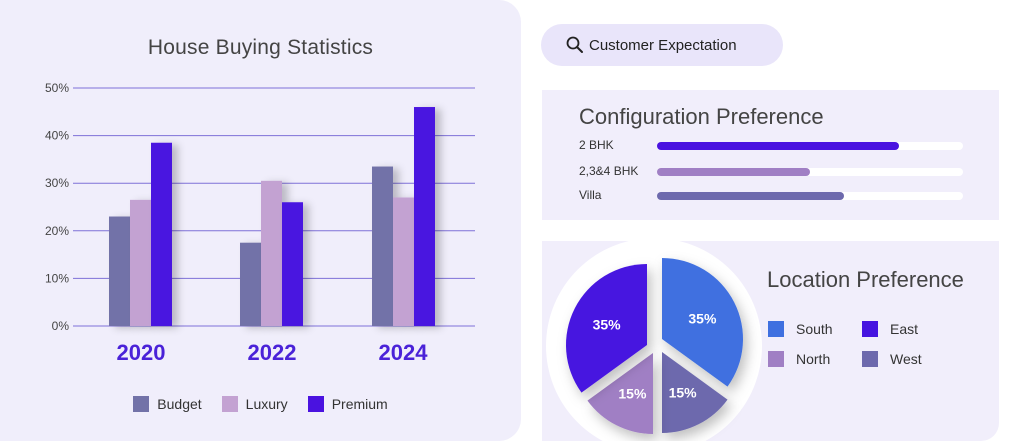  What do you see at coordinates (609, 171) in the screenshot?
I see `config-label-234bhk: 2,3&4 BHK` at bounding box center [609, 171].